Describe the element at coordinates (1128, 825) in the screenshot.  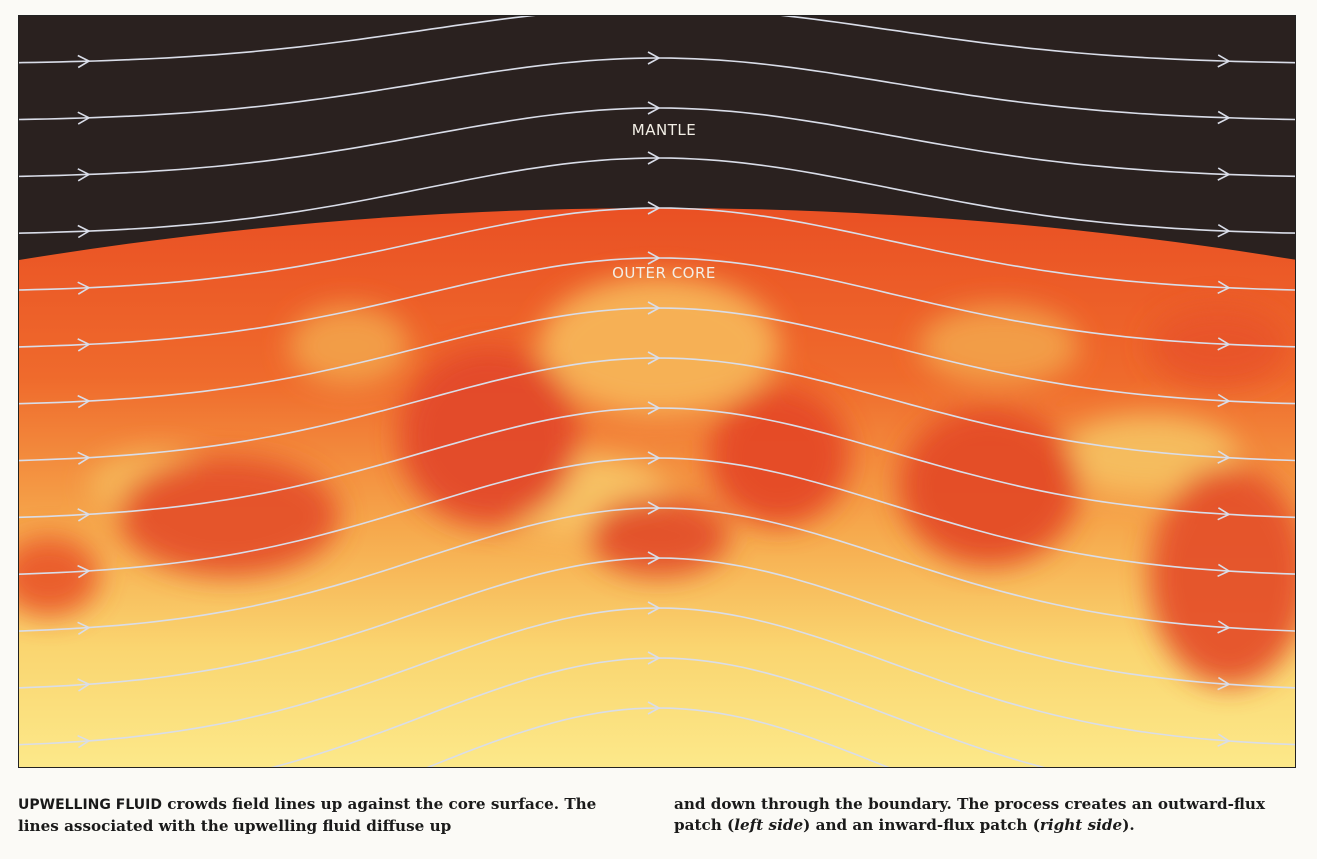
I see `caption-text-2c: ).` at that location.